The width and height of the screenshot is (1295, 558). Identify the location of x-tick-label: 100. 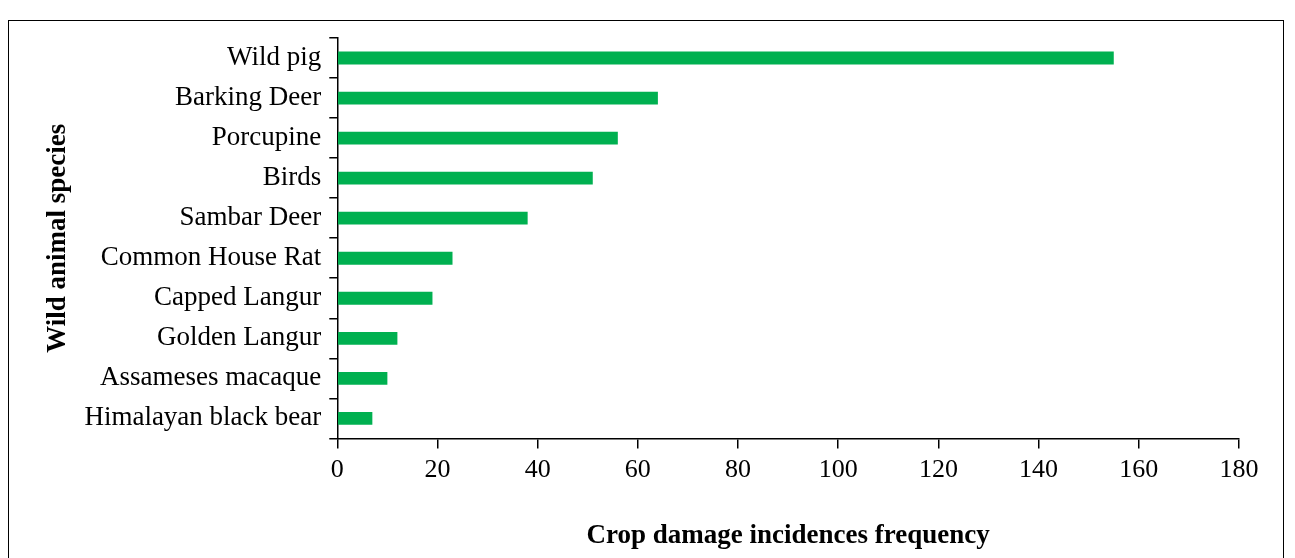
(838, 468).